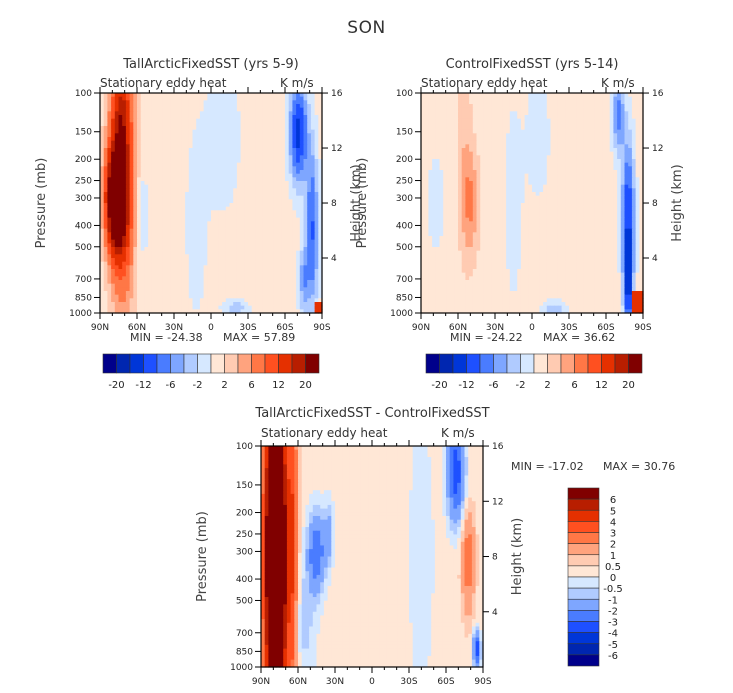 Image resolution: width=733 pixels, height=693 pixels. Describe the element at coordinates (336, 149) in the screenshot. I see `y-right-tick-label: 12` at that location.